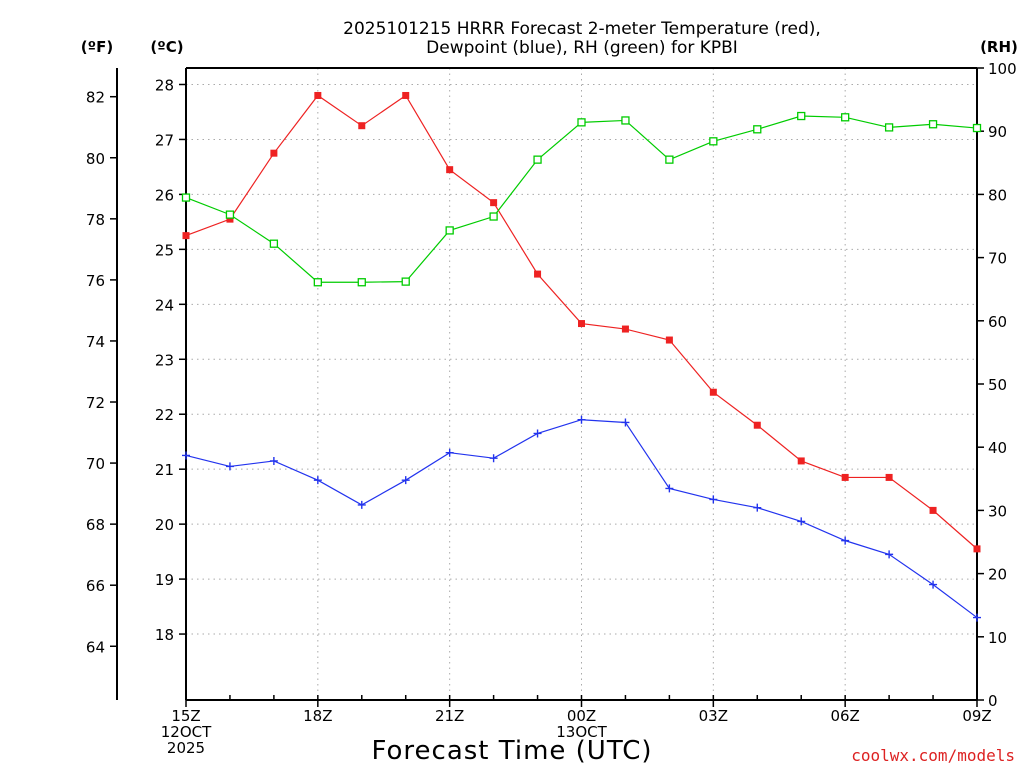  I want to click on x-tick-label: 21Z, so click(449, 716).